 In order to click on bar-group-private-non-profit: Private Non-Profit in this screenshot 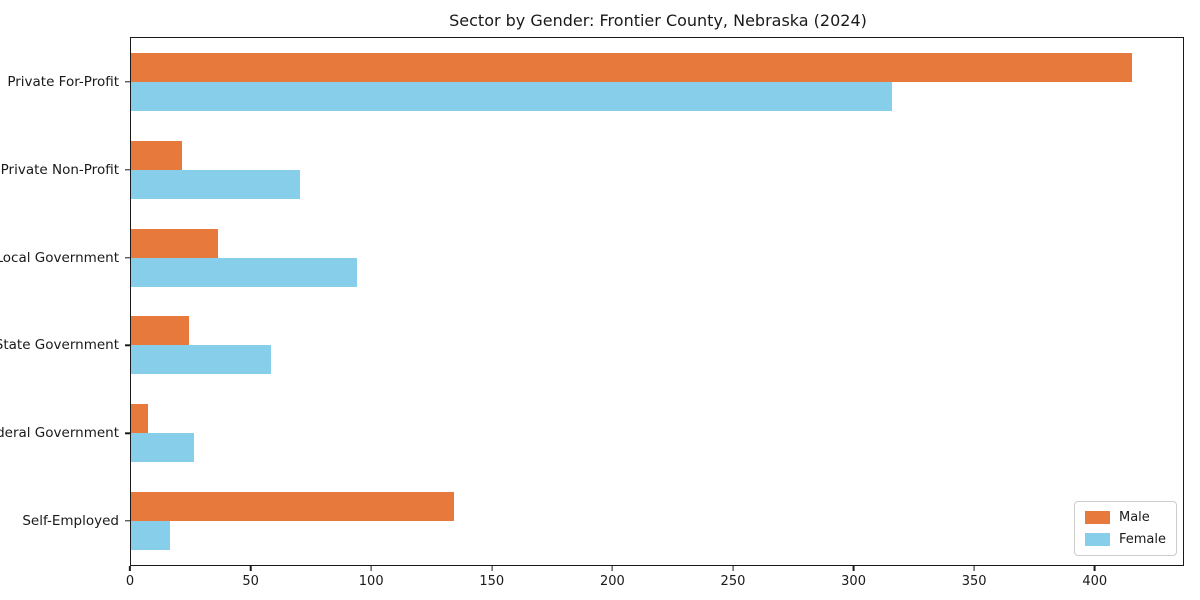, I will do `click(592, 170)`.